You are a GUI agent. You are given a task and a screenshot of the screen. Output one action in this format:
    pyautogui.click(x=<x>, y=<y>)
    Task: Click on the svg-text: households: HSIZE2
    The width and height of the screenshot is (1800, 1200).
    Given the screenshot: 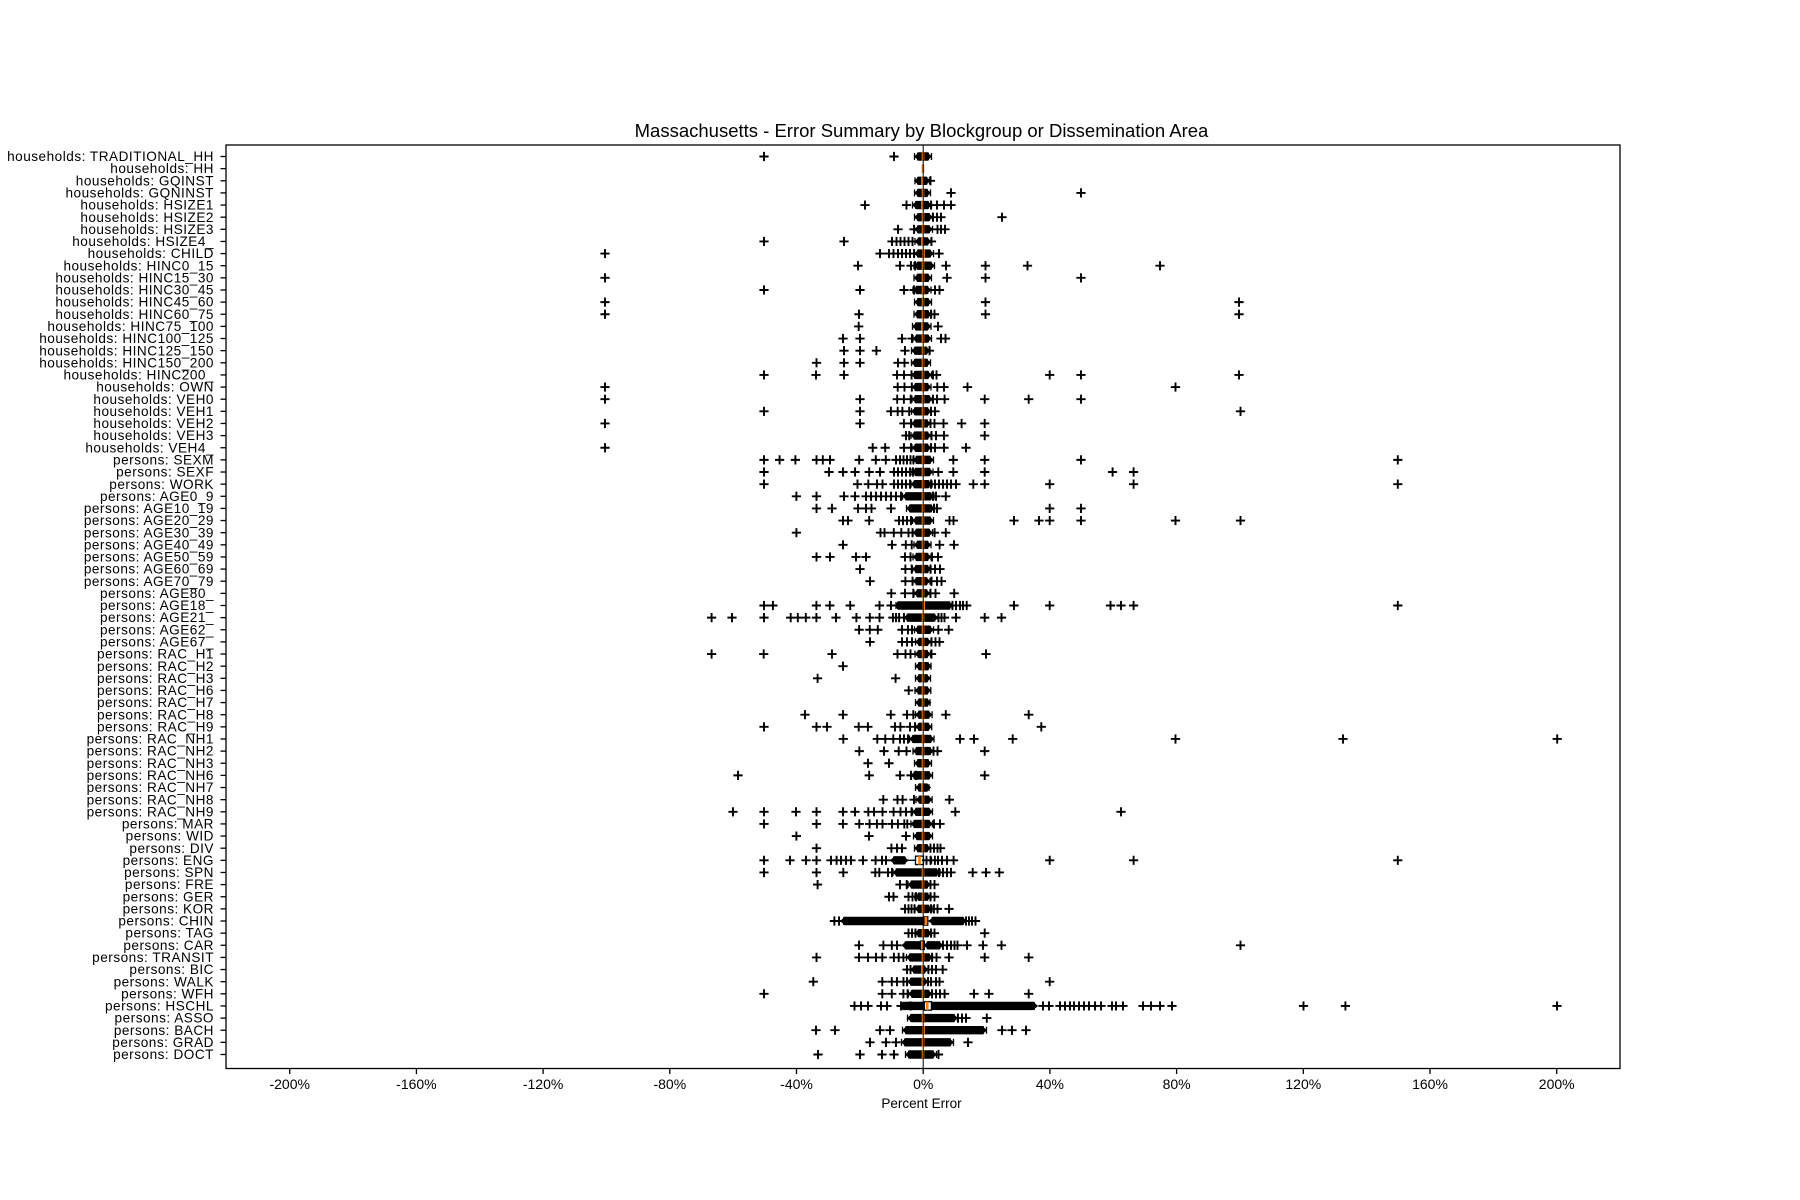 What is the action you would take?
    pyautogui.click(x=147, y=217)
    